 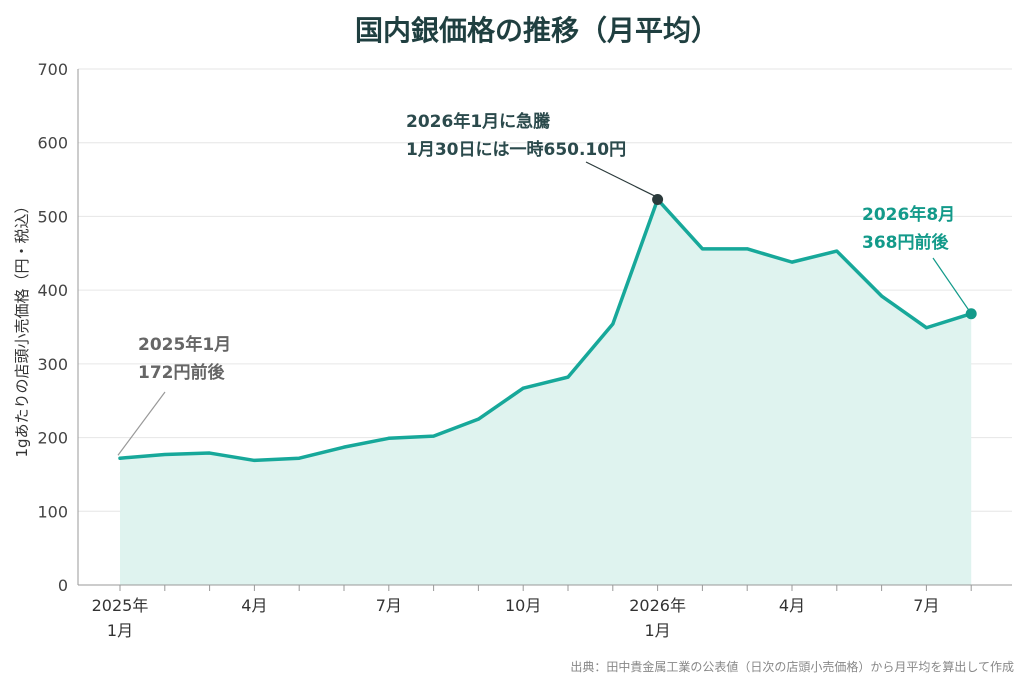 I want to click on x-tick-label: 10月, so click(x=523, y=605).